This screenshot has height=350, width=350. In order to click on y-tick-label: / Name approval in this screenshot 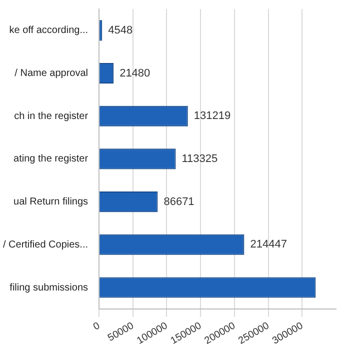, I will do `click(51, 74)`.